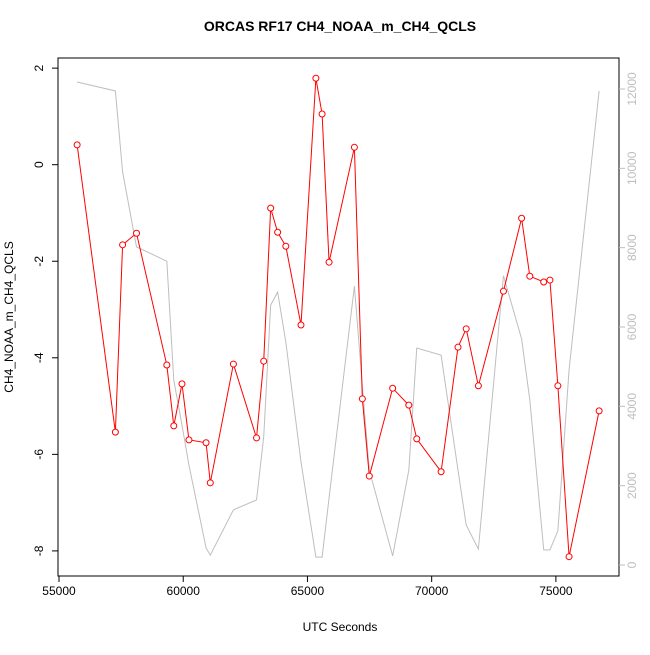  Describe the element at coordinates (308, 591) in the screenshot. I see `x-tick-label: 65000` at that location.